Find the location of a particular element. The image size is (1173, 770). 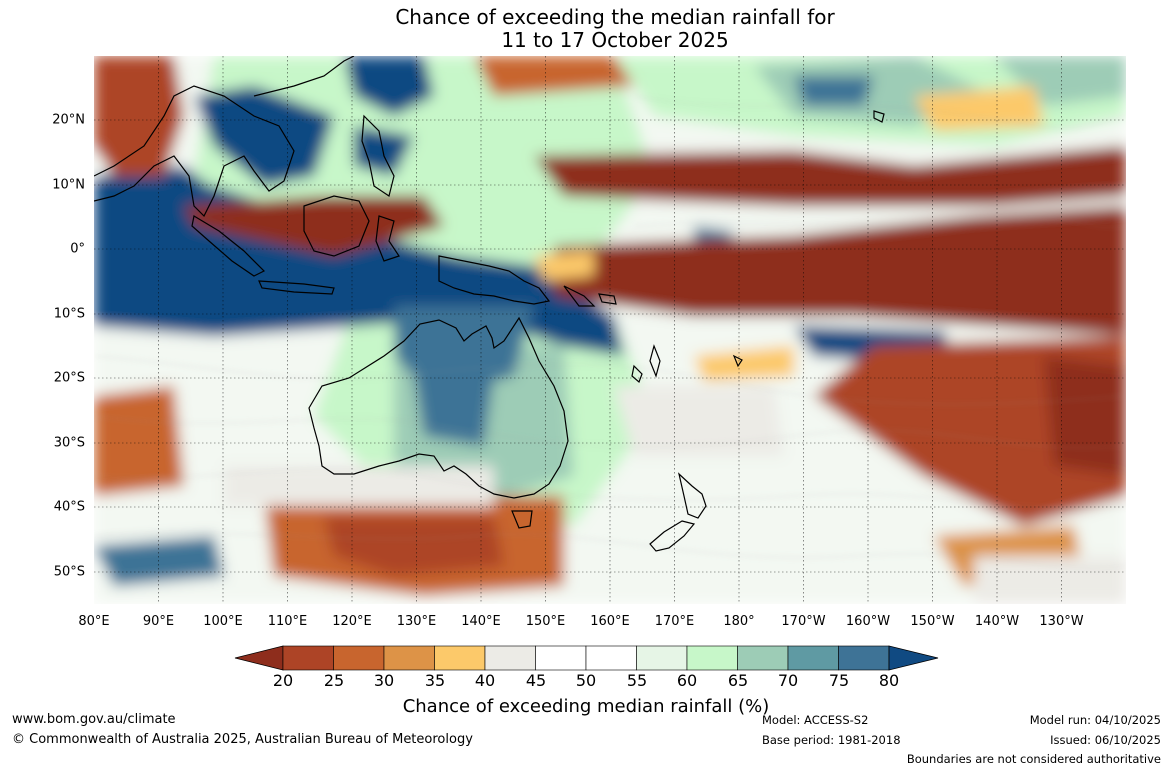

lon-tick-label: 170°W is located at coordinates (803, 621).